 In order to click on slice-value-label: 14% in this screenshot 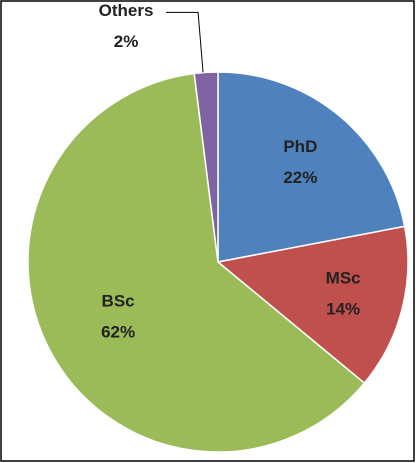, I will do `click(343, 309)`.